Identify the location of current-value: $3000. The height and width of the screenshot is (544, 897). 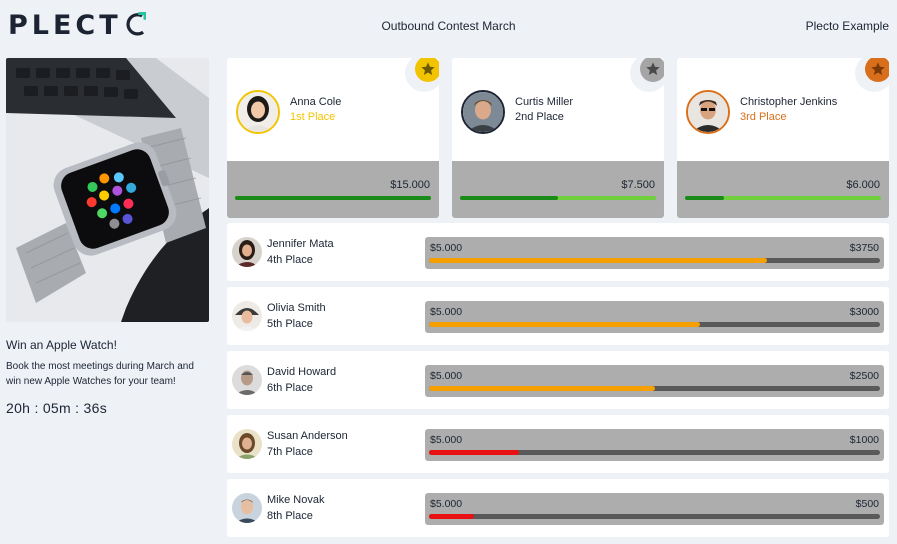
(864, 312).